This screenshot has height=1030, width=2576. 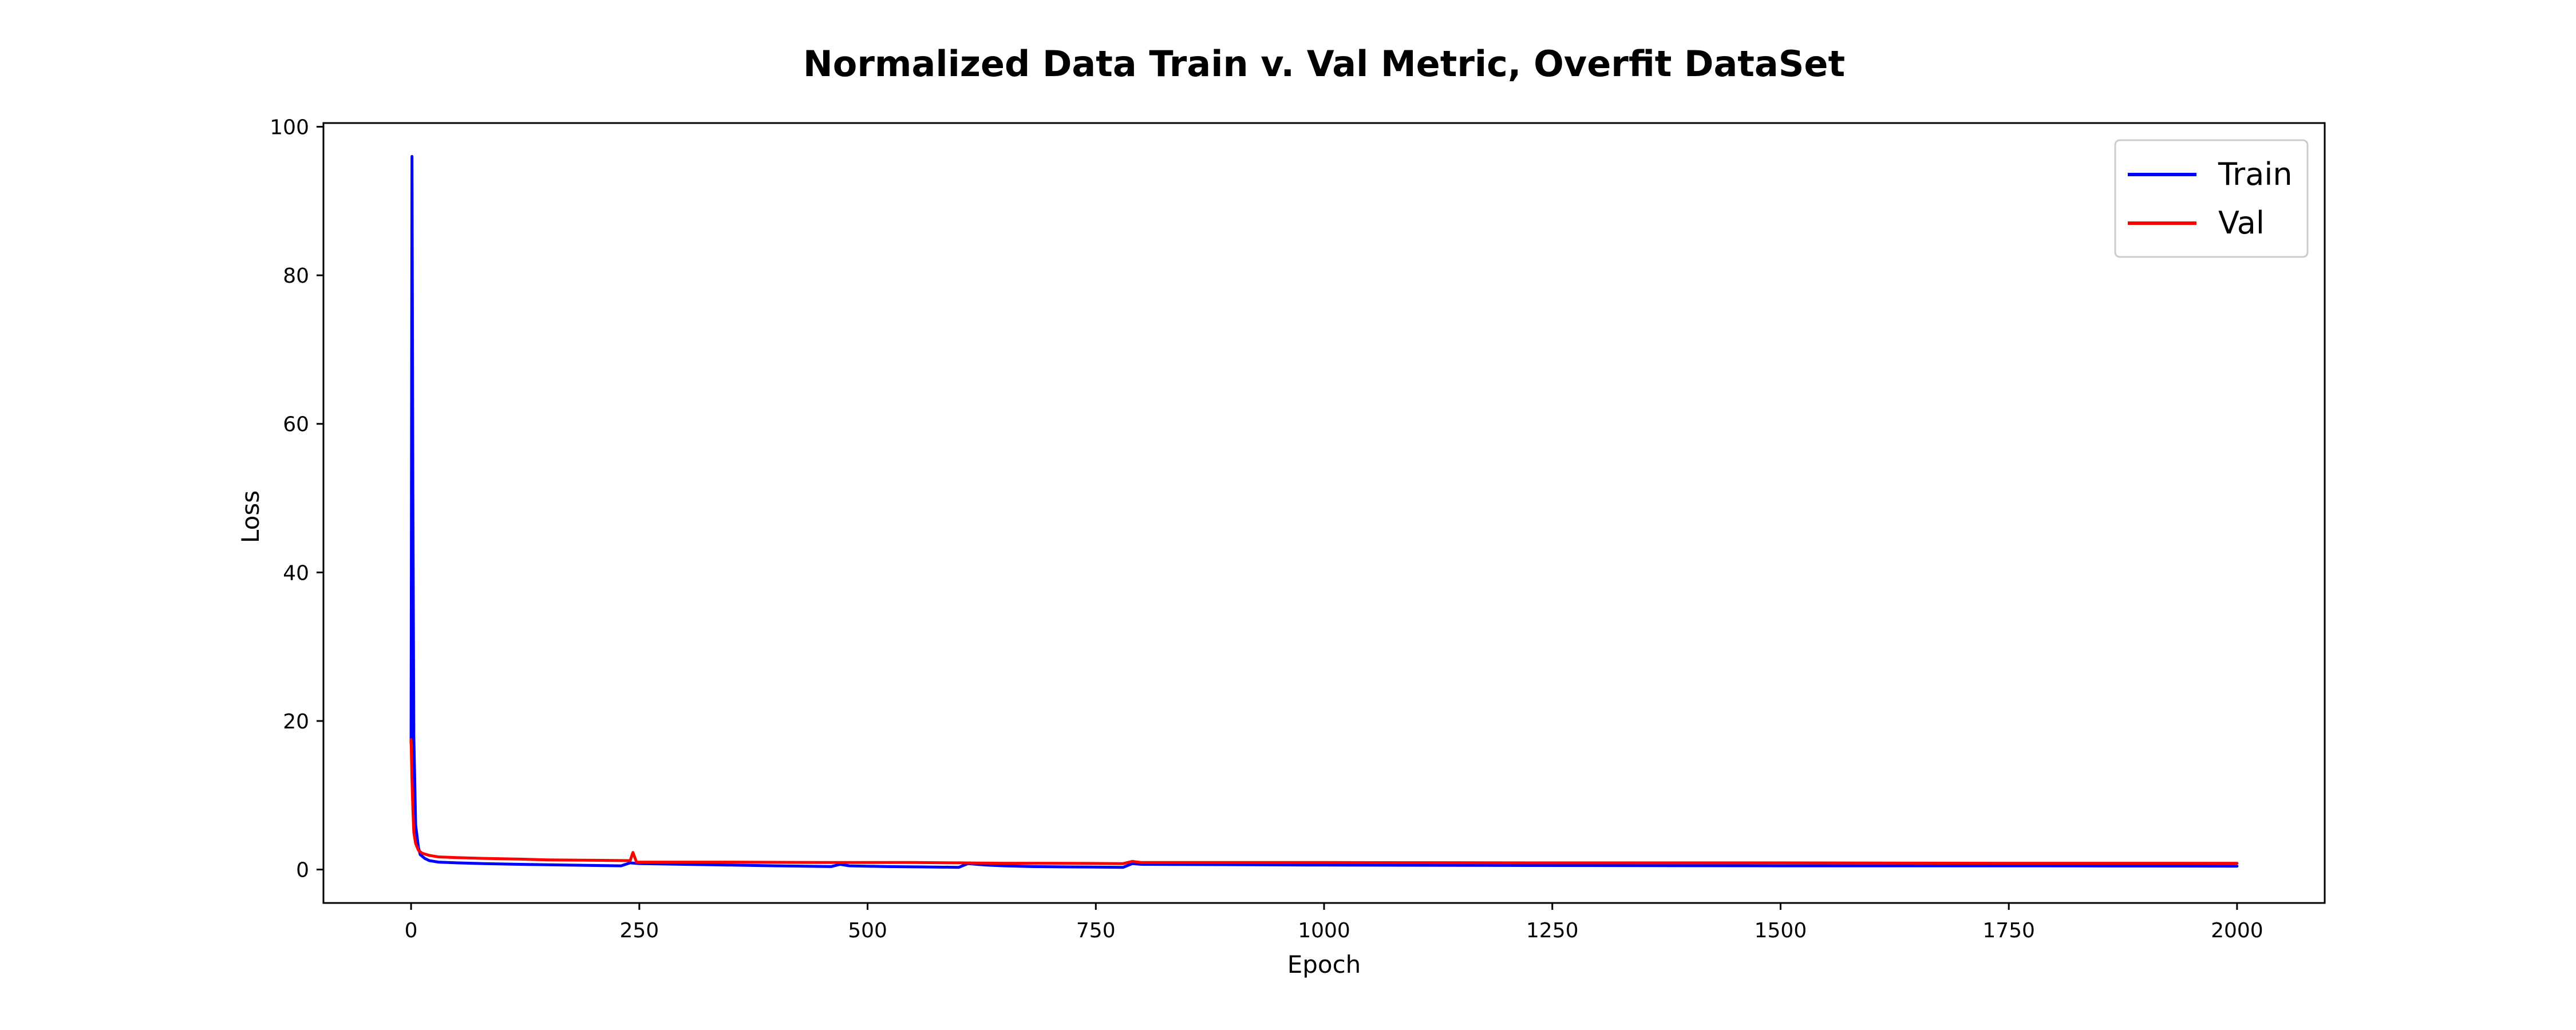 What do you see at coordinates (289, 127) in the screenshot?
I see `y-tick-label: 100` at bounding box center [289, 127].